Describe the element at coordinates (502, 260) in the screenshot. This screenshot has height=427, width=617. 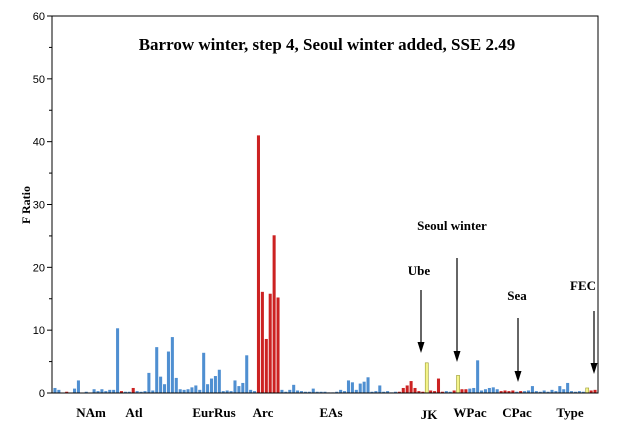
I see `annotations: Seoul winter Ube Sea FEC` at that location.